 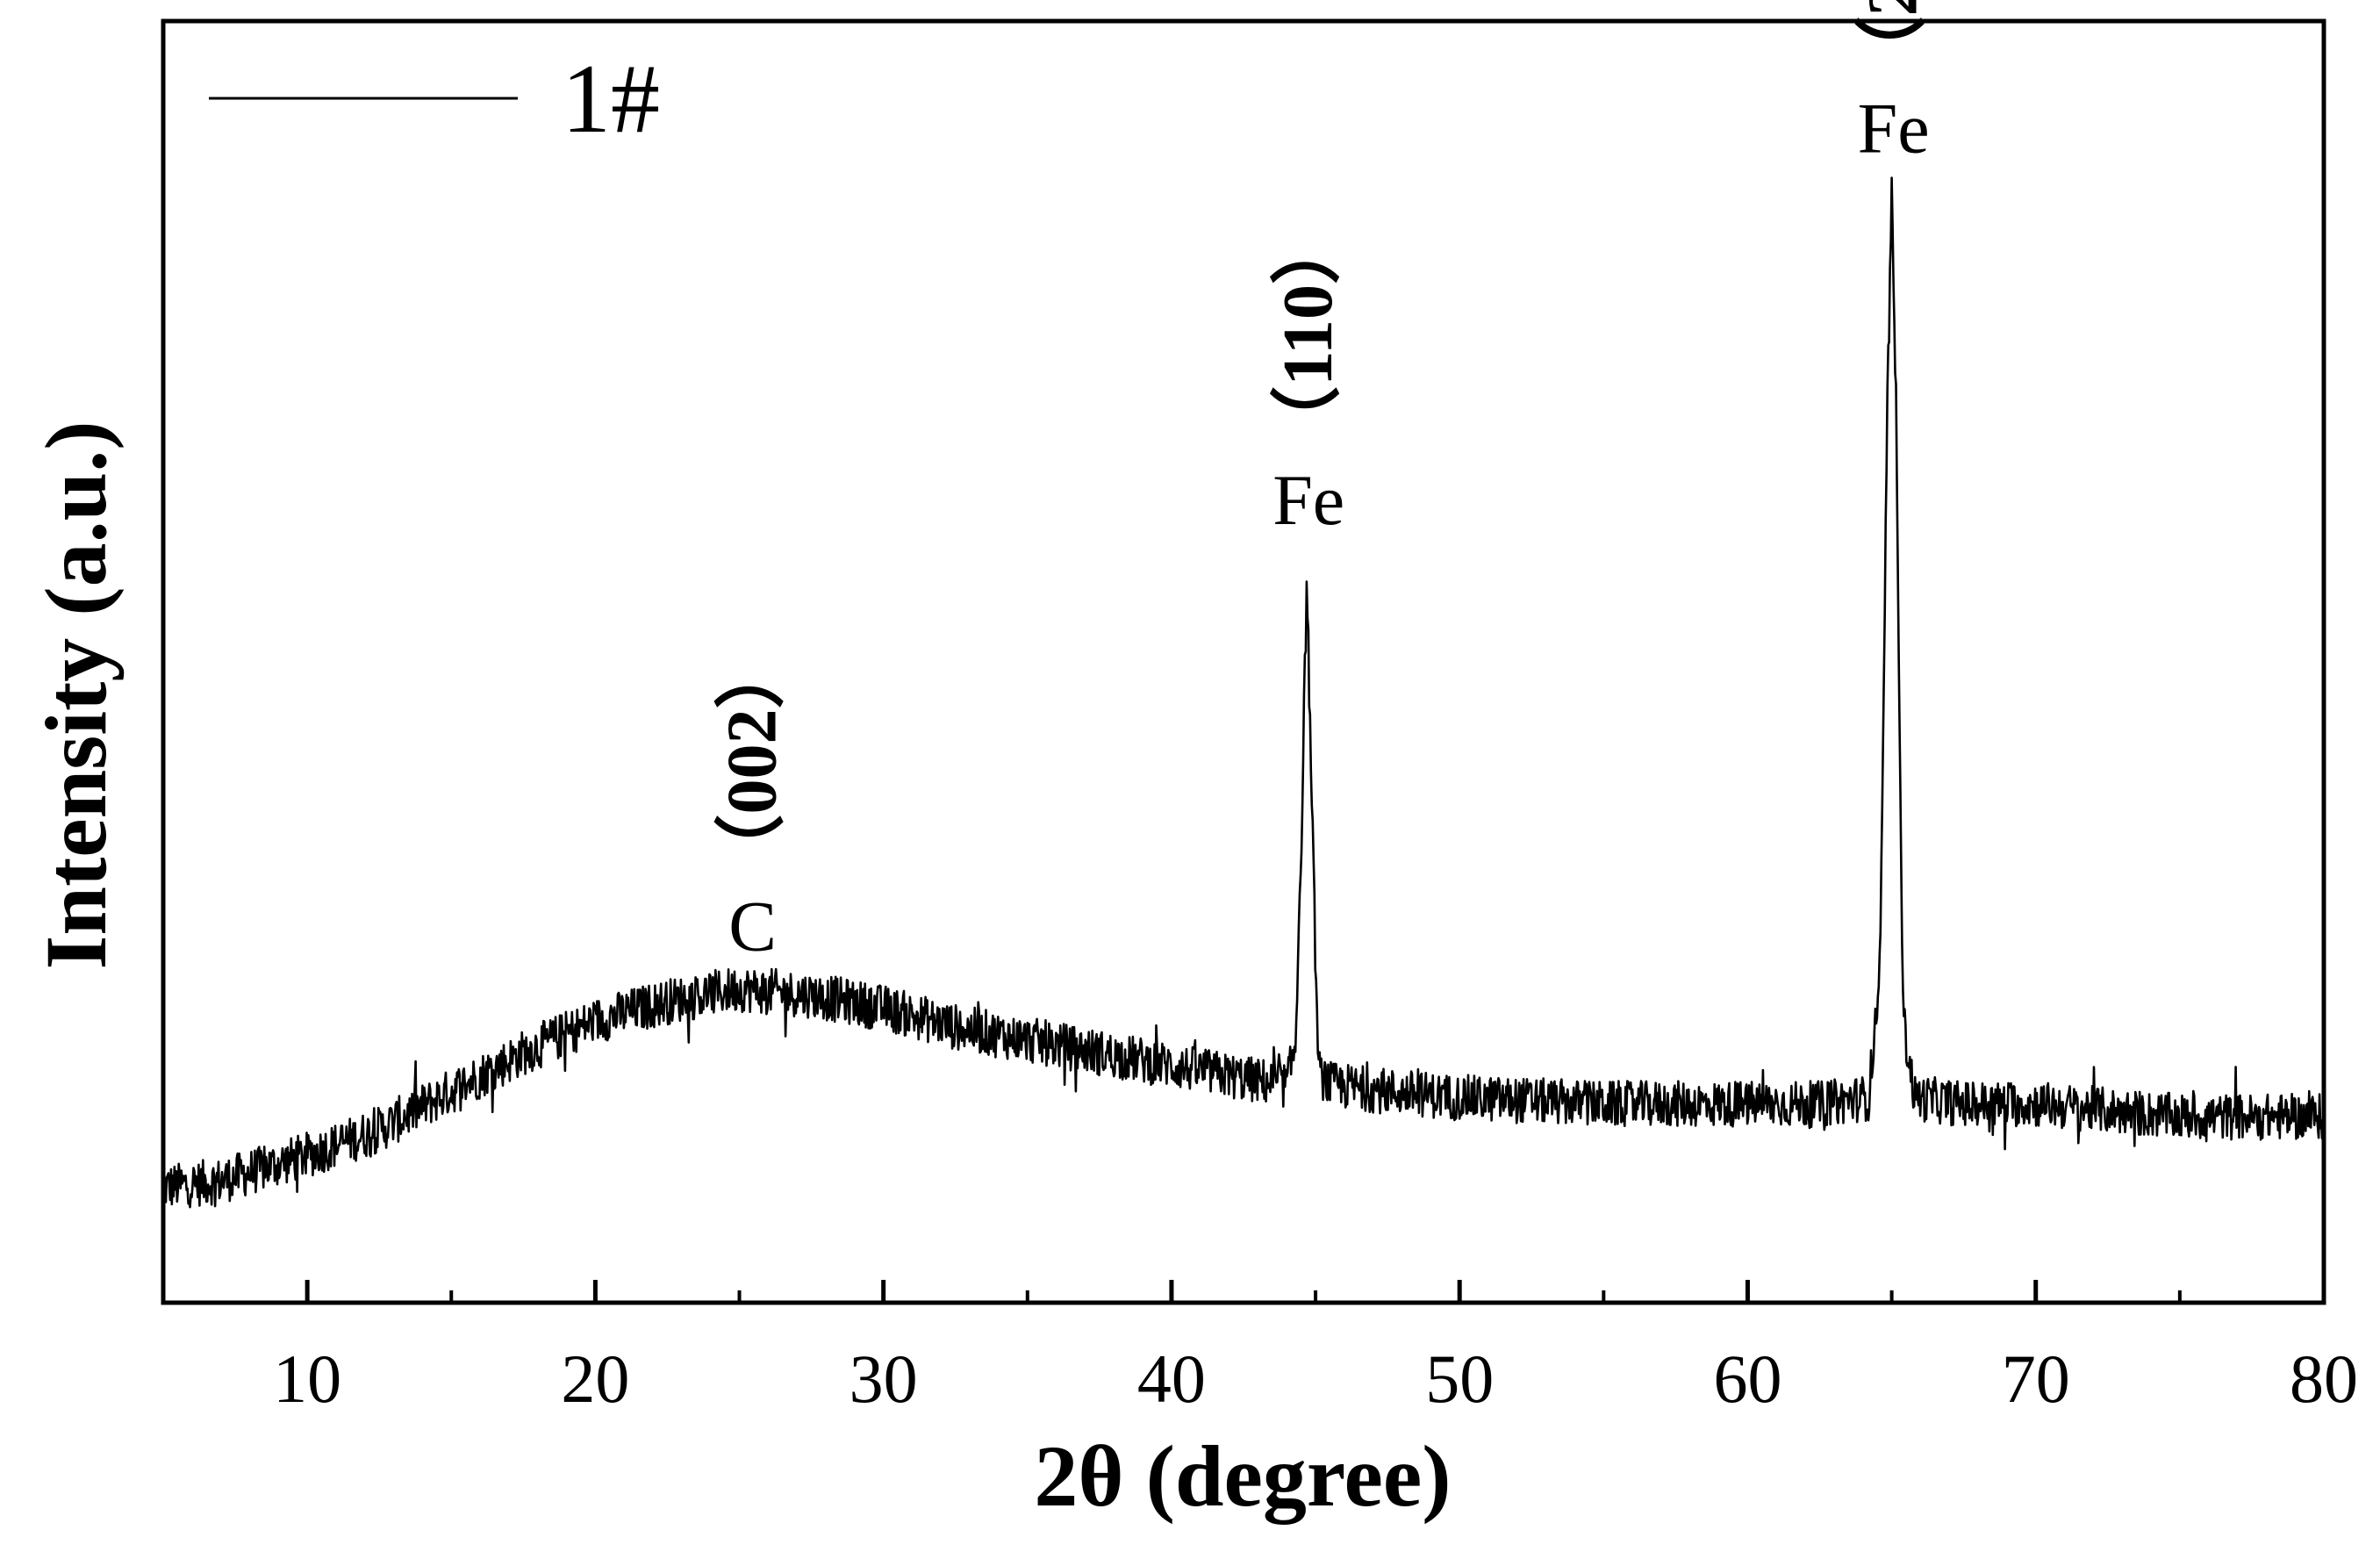 I want to click on peak-annotation: Fe（200）, so click(x=1893, y=84).